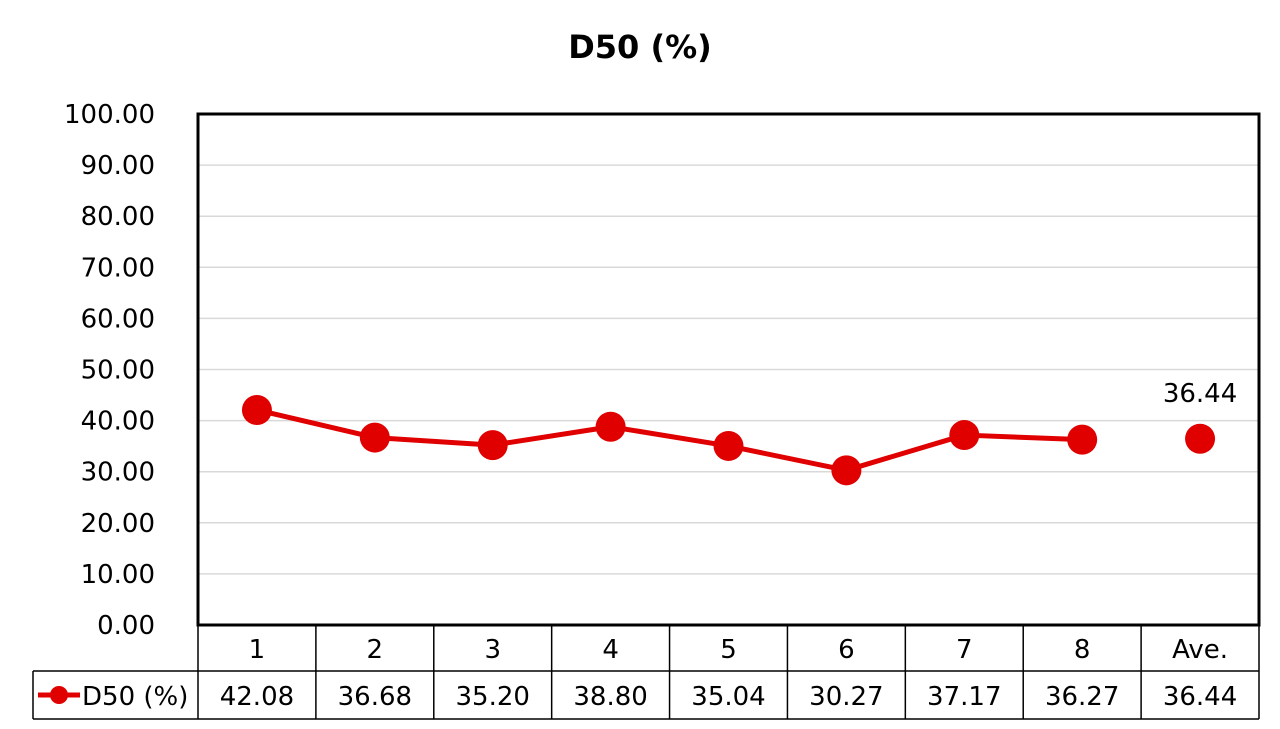 The width and height of the screenshot is (1280, 729). Describe the element at coordinates (640, 47) in the screenshot. I see `chart-title: D50 (%)` at that location.